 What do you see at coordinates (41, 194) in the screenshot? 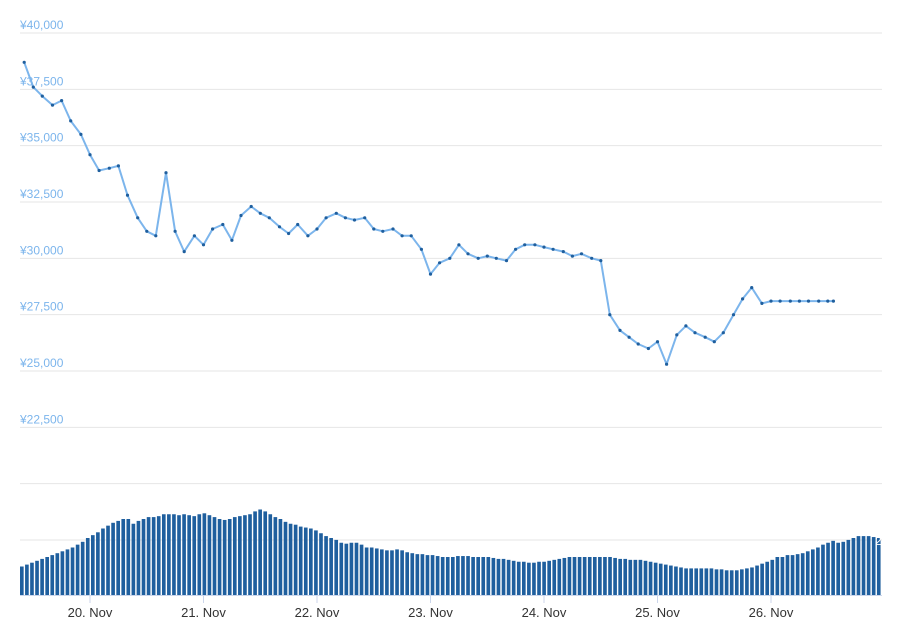
I see `y-tick-label: ¥32,500` at bounding box center [41, 194].